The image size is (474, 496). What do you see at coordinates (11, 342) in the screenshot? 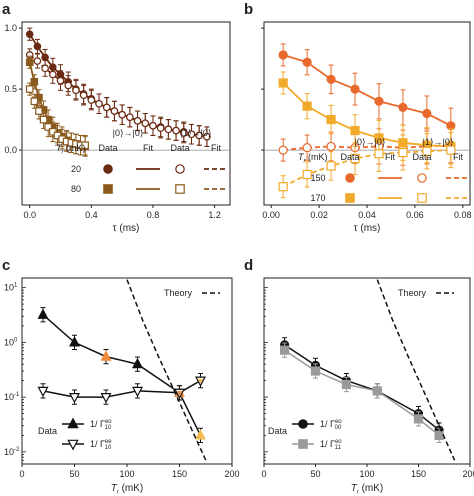
I see `panel-c-ytick-label: 100` at bounding box center [11, 342].